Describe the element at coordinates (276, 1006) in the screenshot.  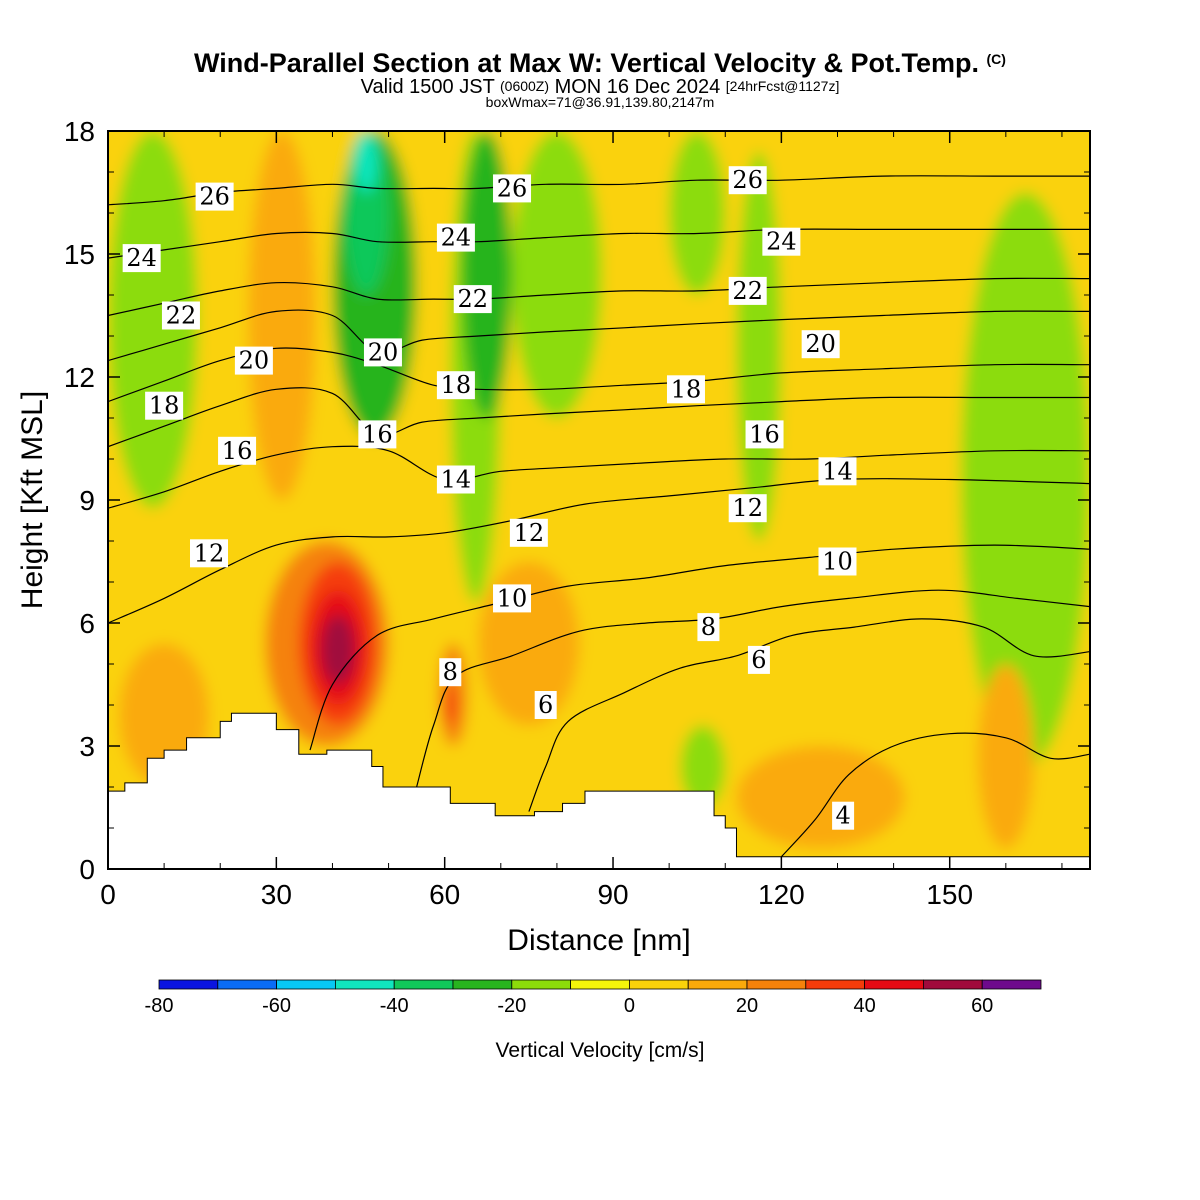
I see `colorbar-tick-label: -60` at that location.